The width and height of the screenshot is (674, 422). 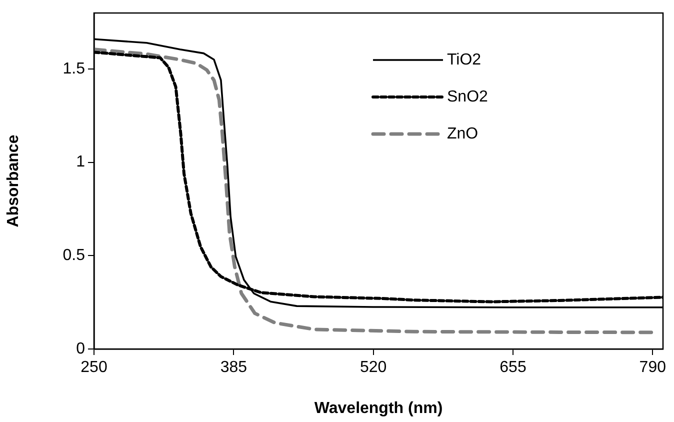 I want to click on y-tick-label: 0, so click(x=81, y=349).